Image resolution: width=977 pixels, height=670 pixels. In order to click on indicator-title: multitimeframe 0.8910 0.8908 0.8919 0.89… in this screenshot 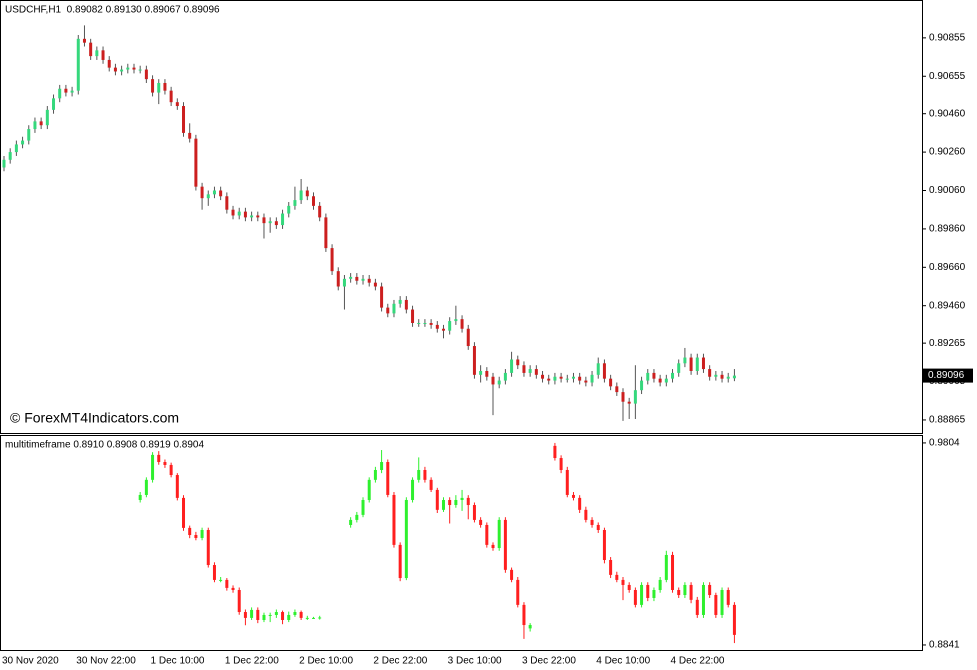, I will do `click(104, 445)`.